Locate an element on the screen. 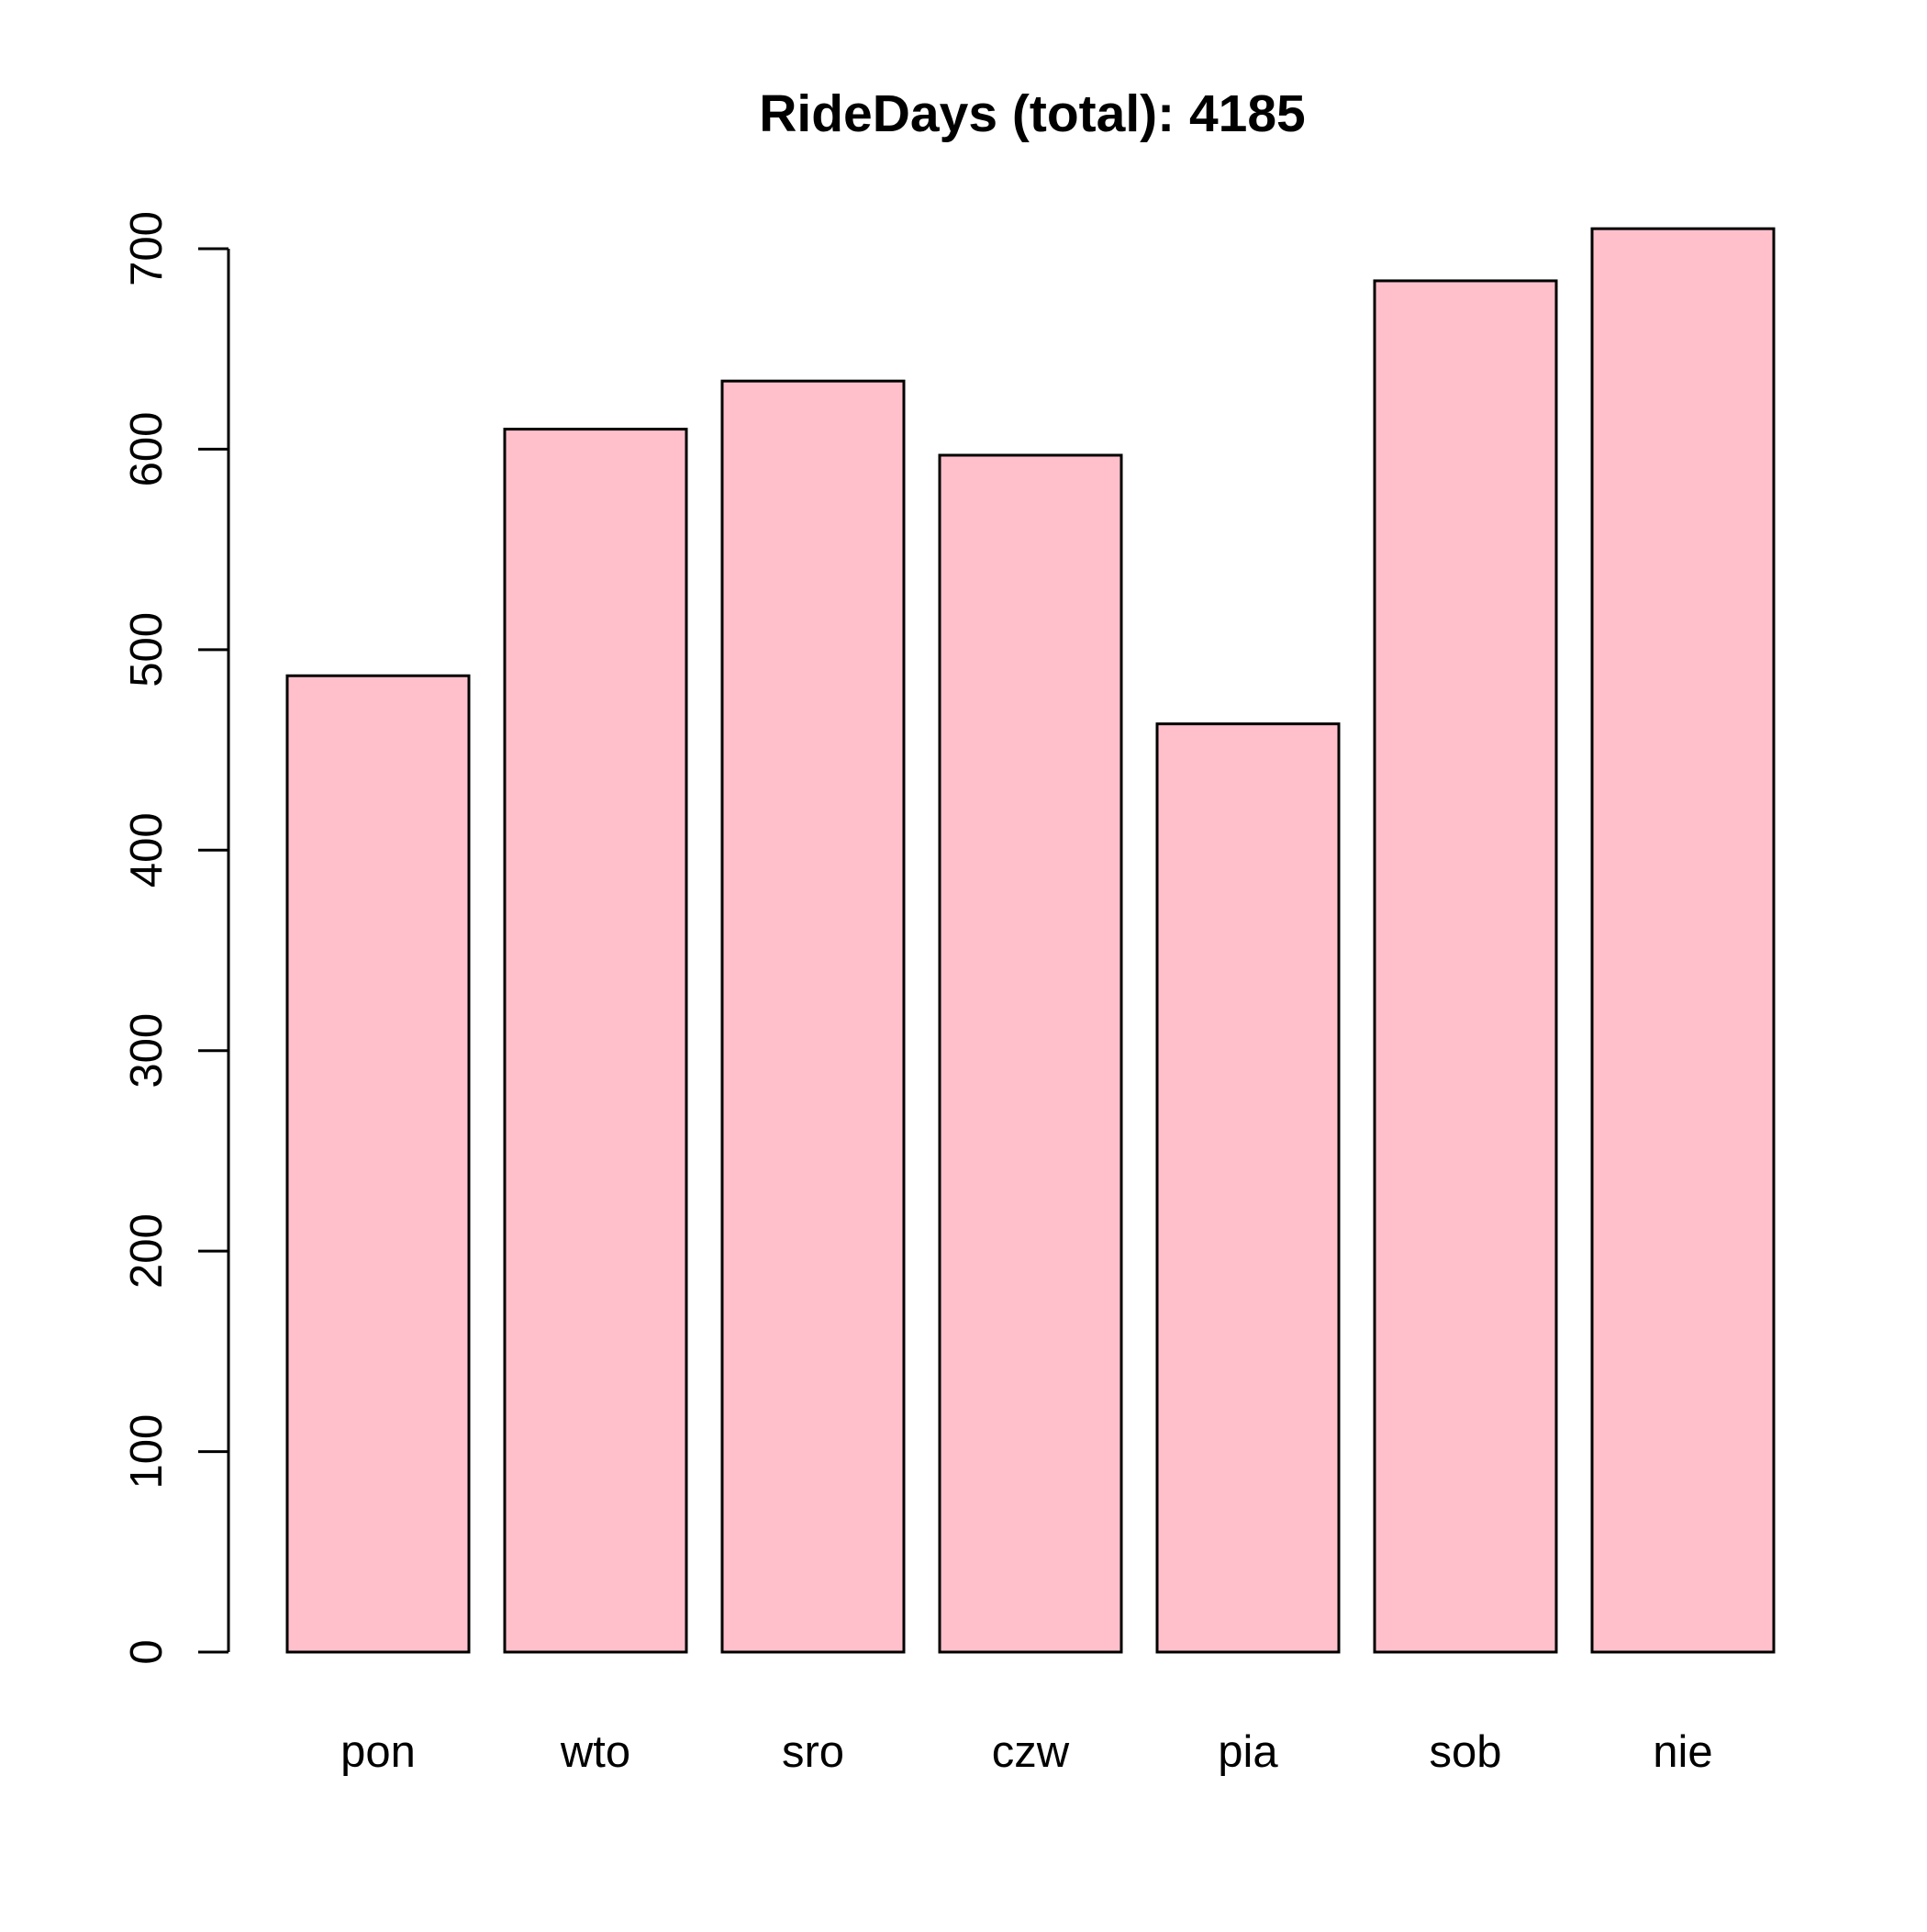  chart-title: RideDays (total): 4185 is located at coordinates (1032, 113).